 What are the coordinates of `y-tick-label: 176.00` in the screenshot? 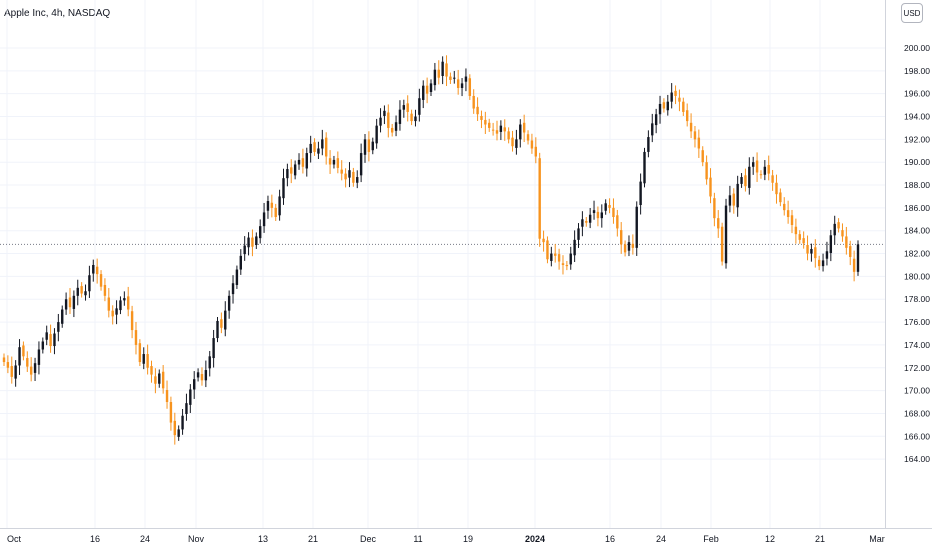 It's located at (917, 322).